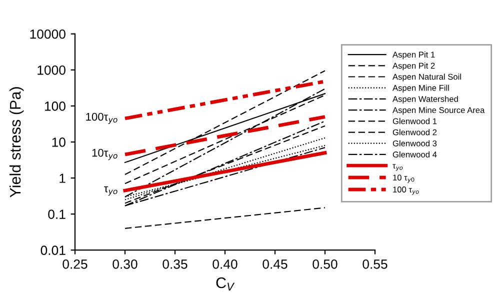  Describe the element at coordinates (414, 132) in the screenshot. I see `legend-label: Glenwood 2` at that location.